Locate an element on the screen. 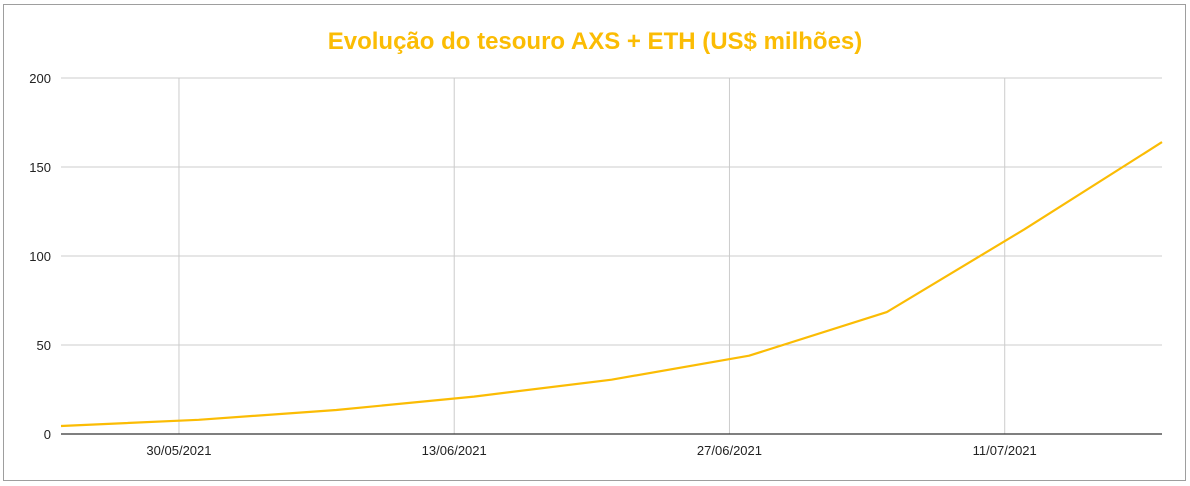 This screenshot has height=486, width=1190. y-tick-label: 50 is located at coordinates (44, 345).